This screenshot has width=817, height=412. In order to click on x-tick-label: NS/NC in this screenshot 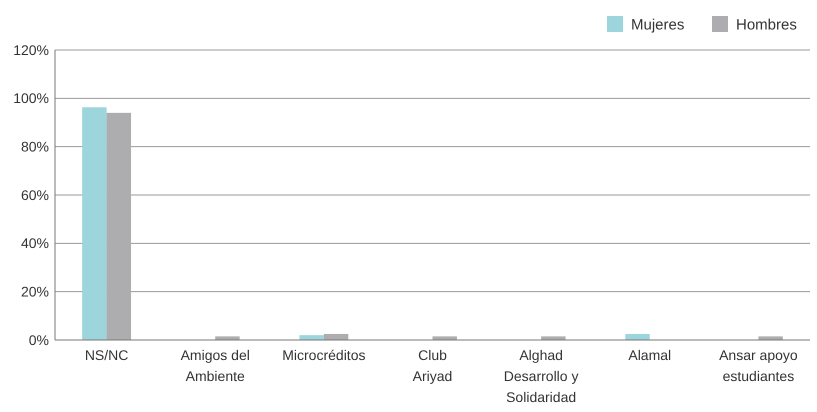, I will do `click(106, 355)`.